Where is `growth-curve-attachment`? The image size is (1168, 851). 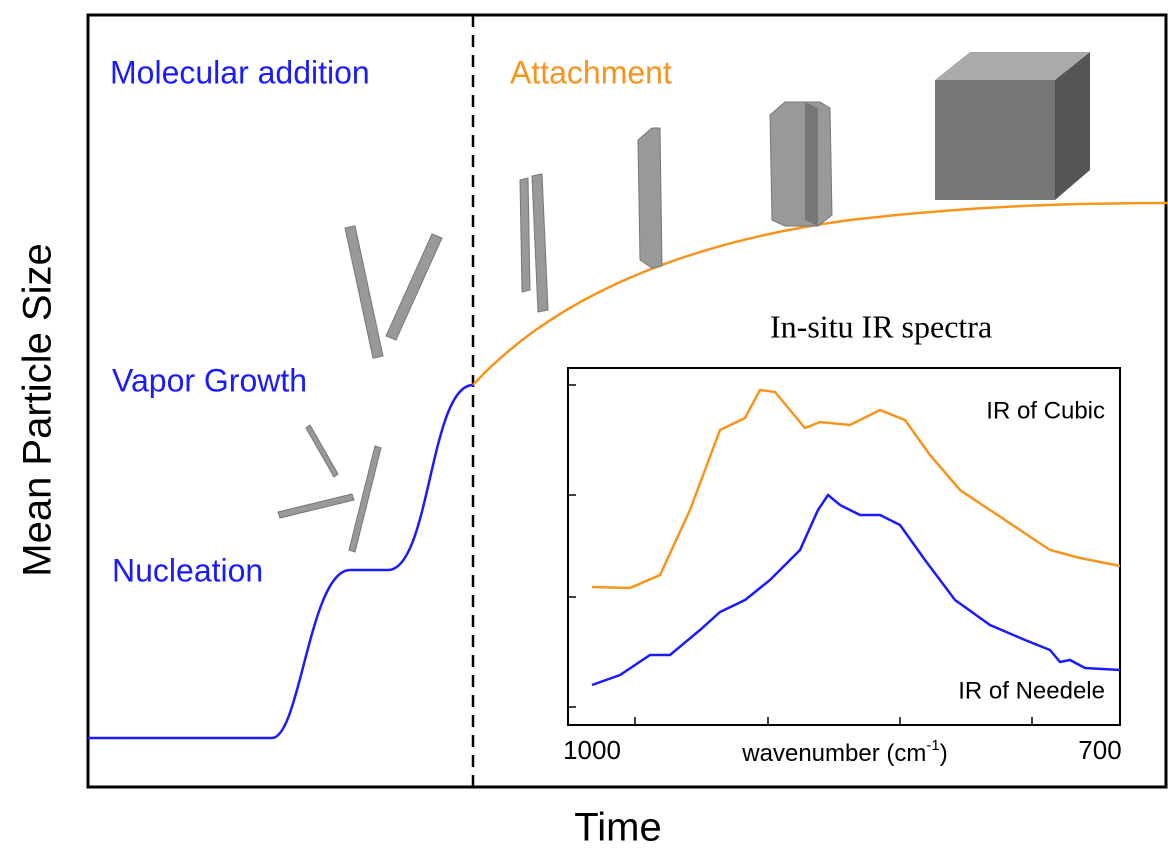 growth-curve-attachment is located at coordinates (820, 293).